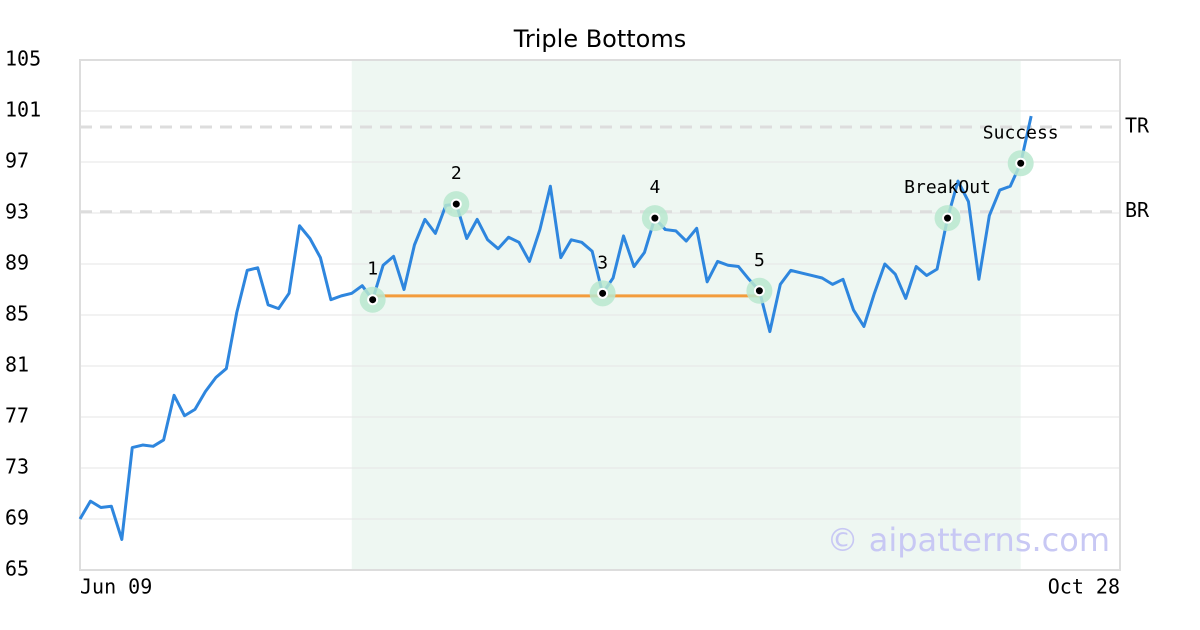 The height and width of the screenshot is (630, 1200). I want to click on point-label: 3, so click(602, 262).